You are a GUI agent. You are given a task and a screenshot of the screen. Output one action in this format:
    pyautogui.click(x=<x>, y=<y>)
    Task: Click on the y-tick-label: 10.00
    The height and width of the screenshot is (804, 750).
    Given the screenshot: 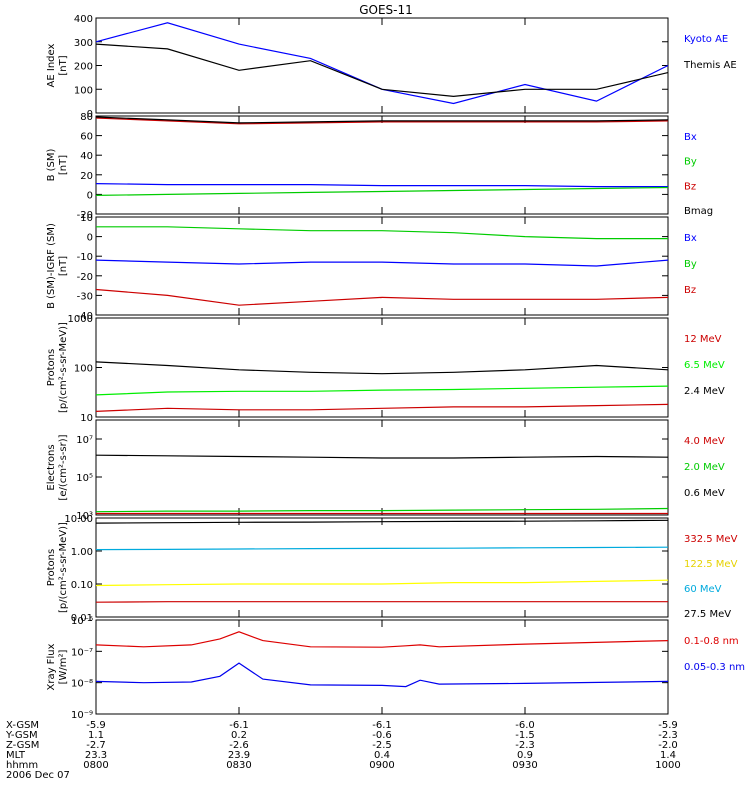 What is the action you would take?
    pyautogui.click(x=78, y=519)
    